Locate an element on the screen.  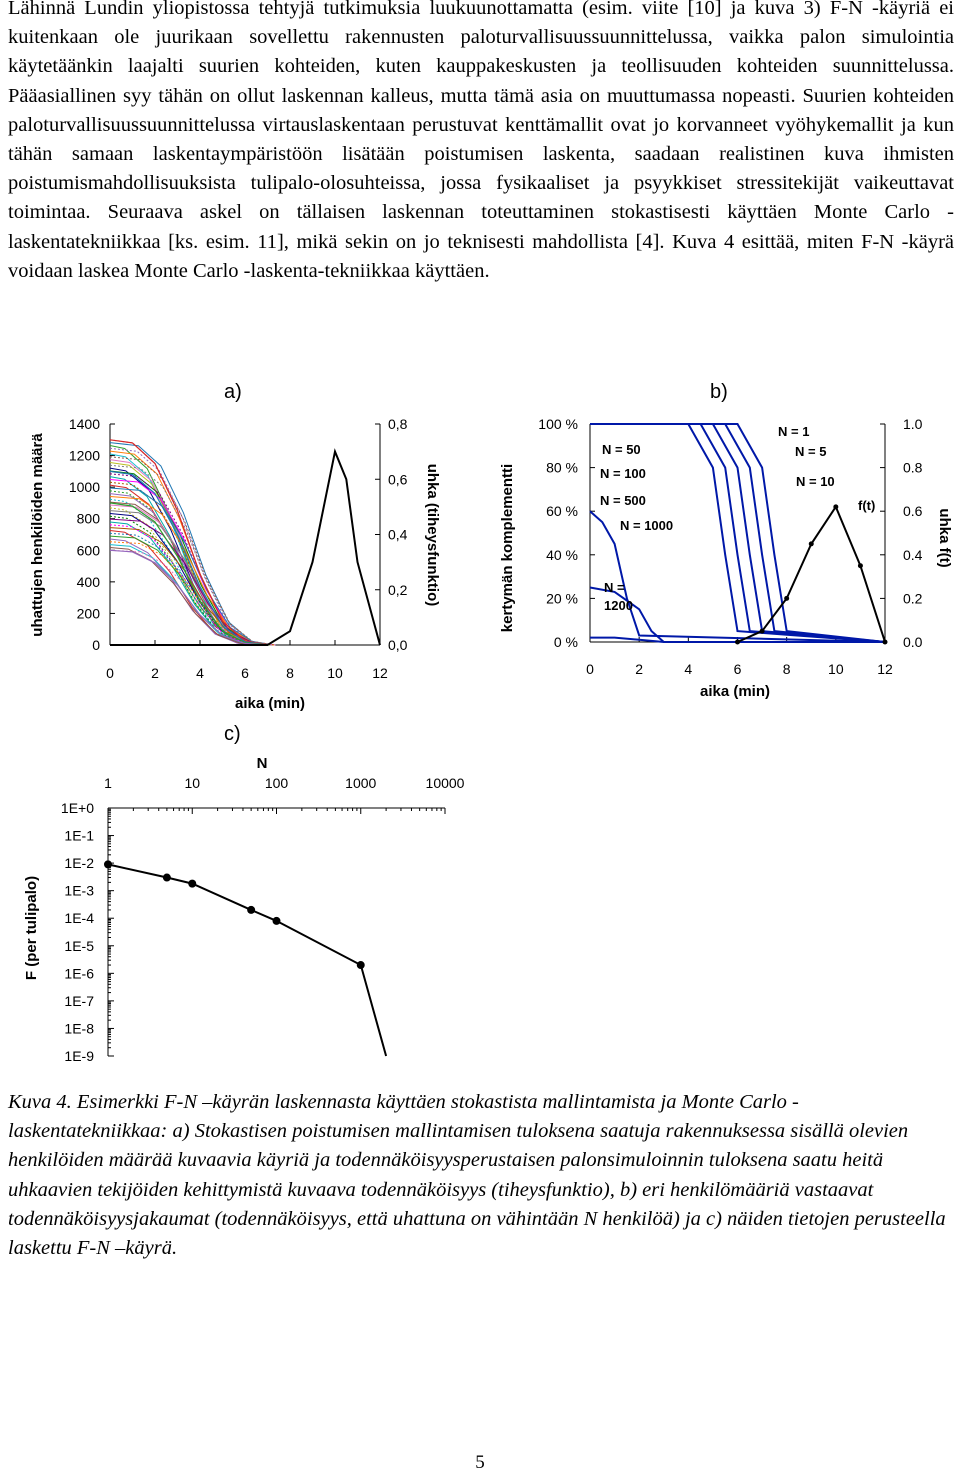
chart-c-x-tick-label: 1 is located at coordinates (108, 783).